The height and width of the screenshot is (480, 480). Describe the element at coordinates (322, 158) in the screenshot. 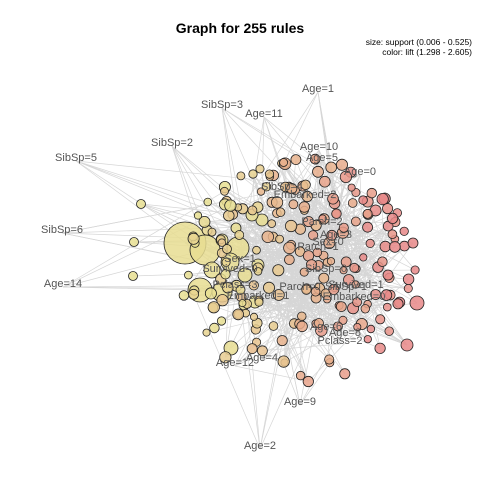

I see `item-label: Age=5` at that location.